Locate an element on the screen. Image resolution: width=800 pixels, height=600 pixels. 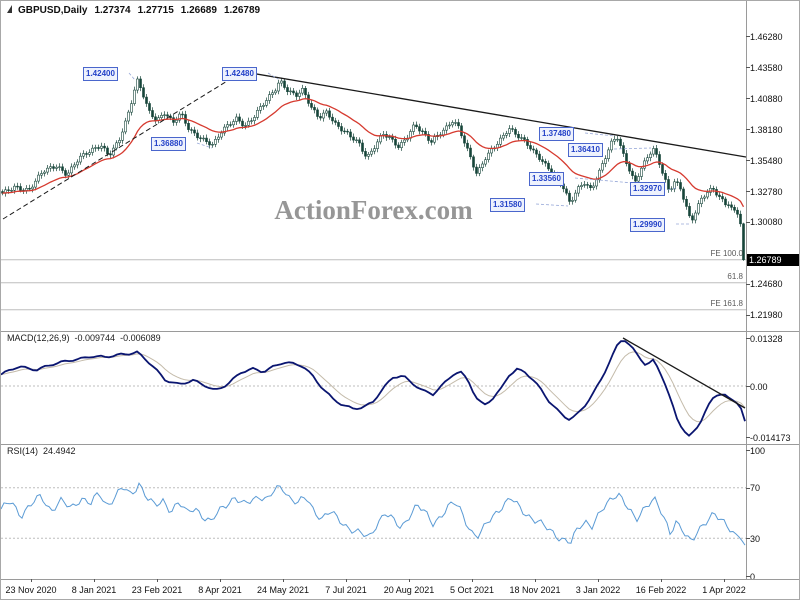
time-axis-label: 20 Aug 2021 is located at coordinates (409, 590).